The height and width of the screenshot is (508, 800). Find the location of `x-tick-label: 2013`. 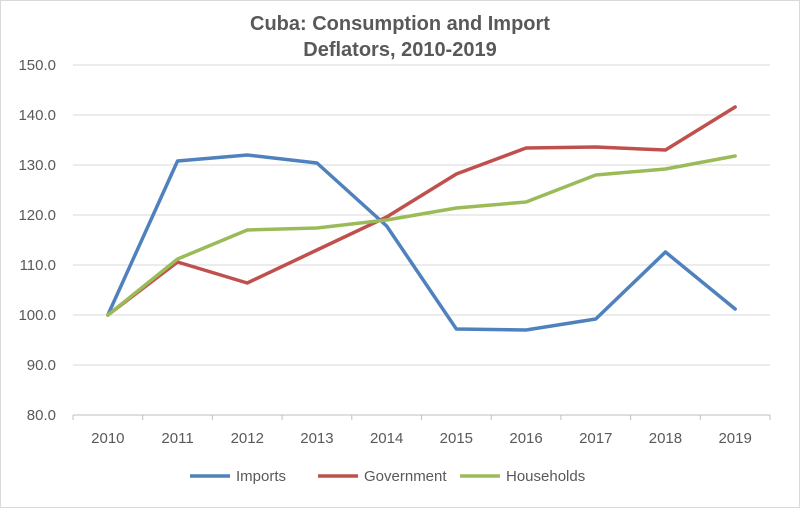

x-tick-label: 2013 is located at coordinates (316, 438).